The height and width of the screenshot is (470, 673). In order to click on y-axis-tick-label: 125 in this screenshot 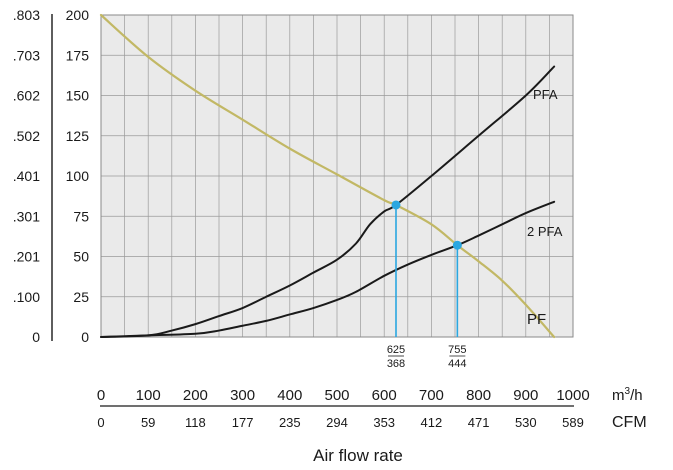, I will do `click(78, 136)`.